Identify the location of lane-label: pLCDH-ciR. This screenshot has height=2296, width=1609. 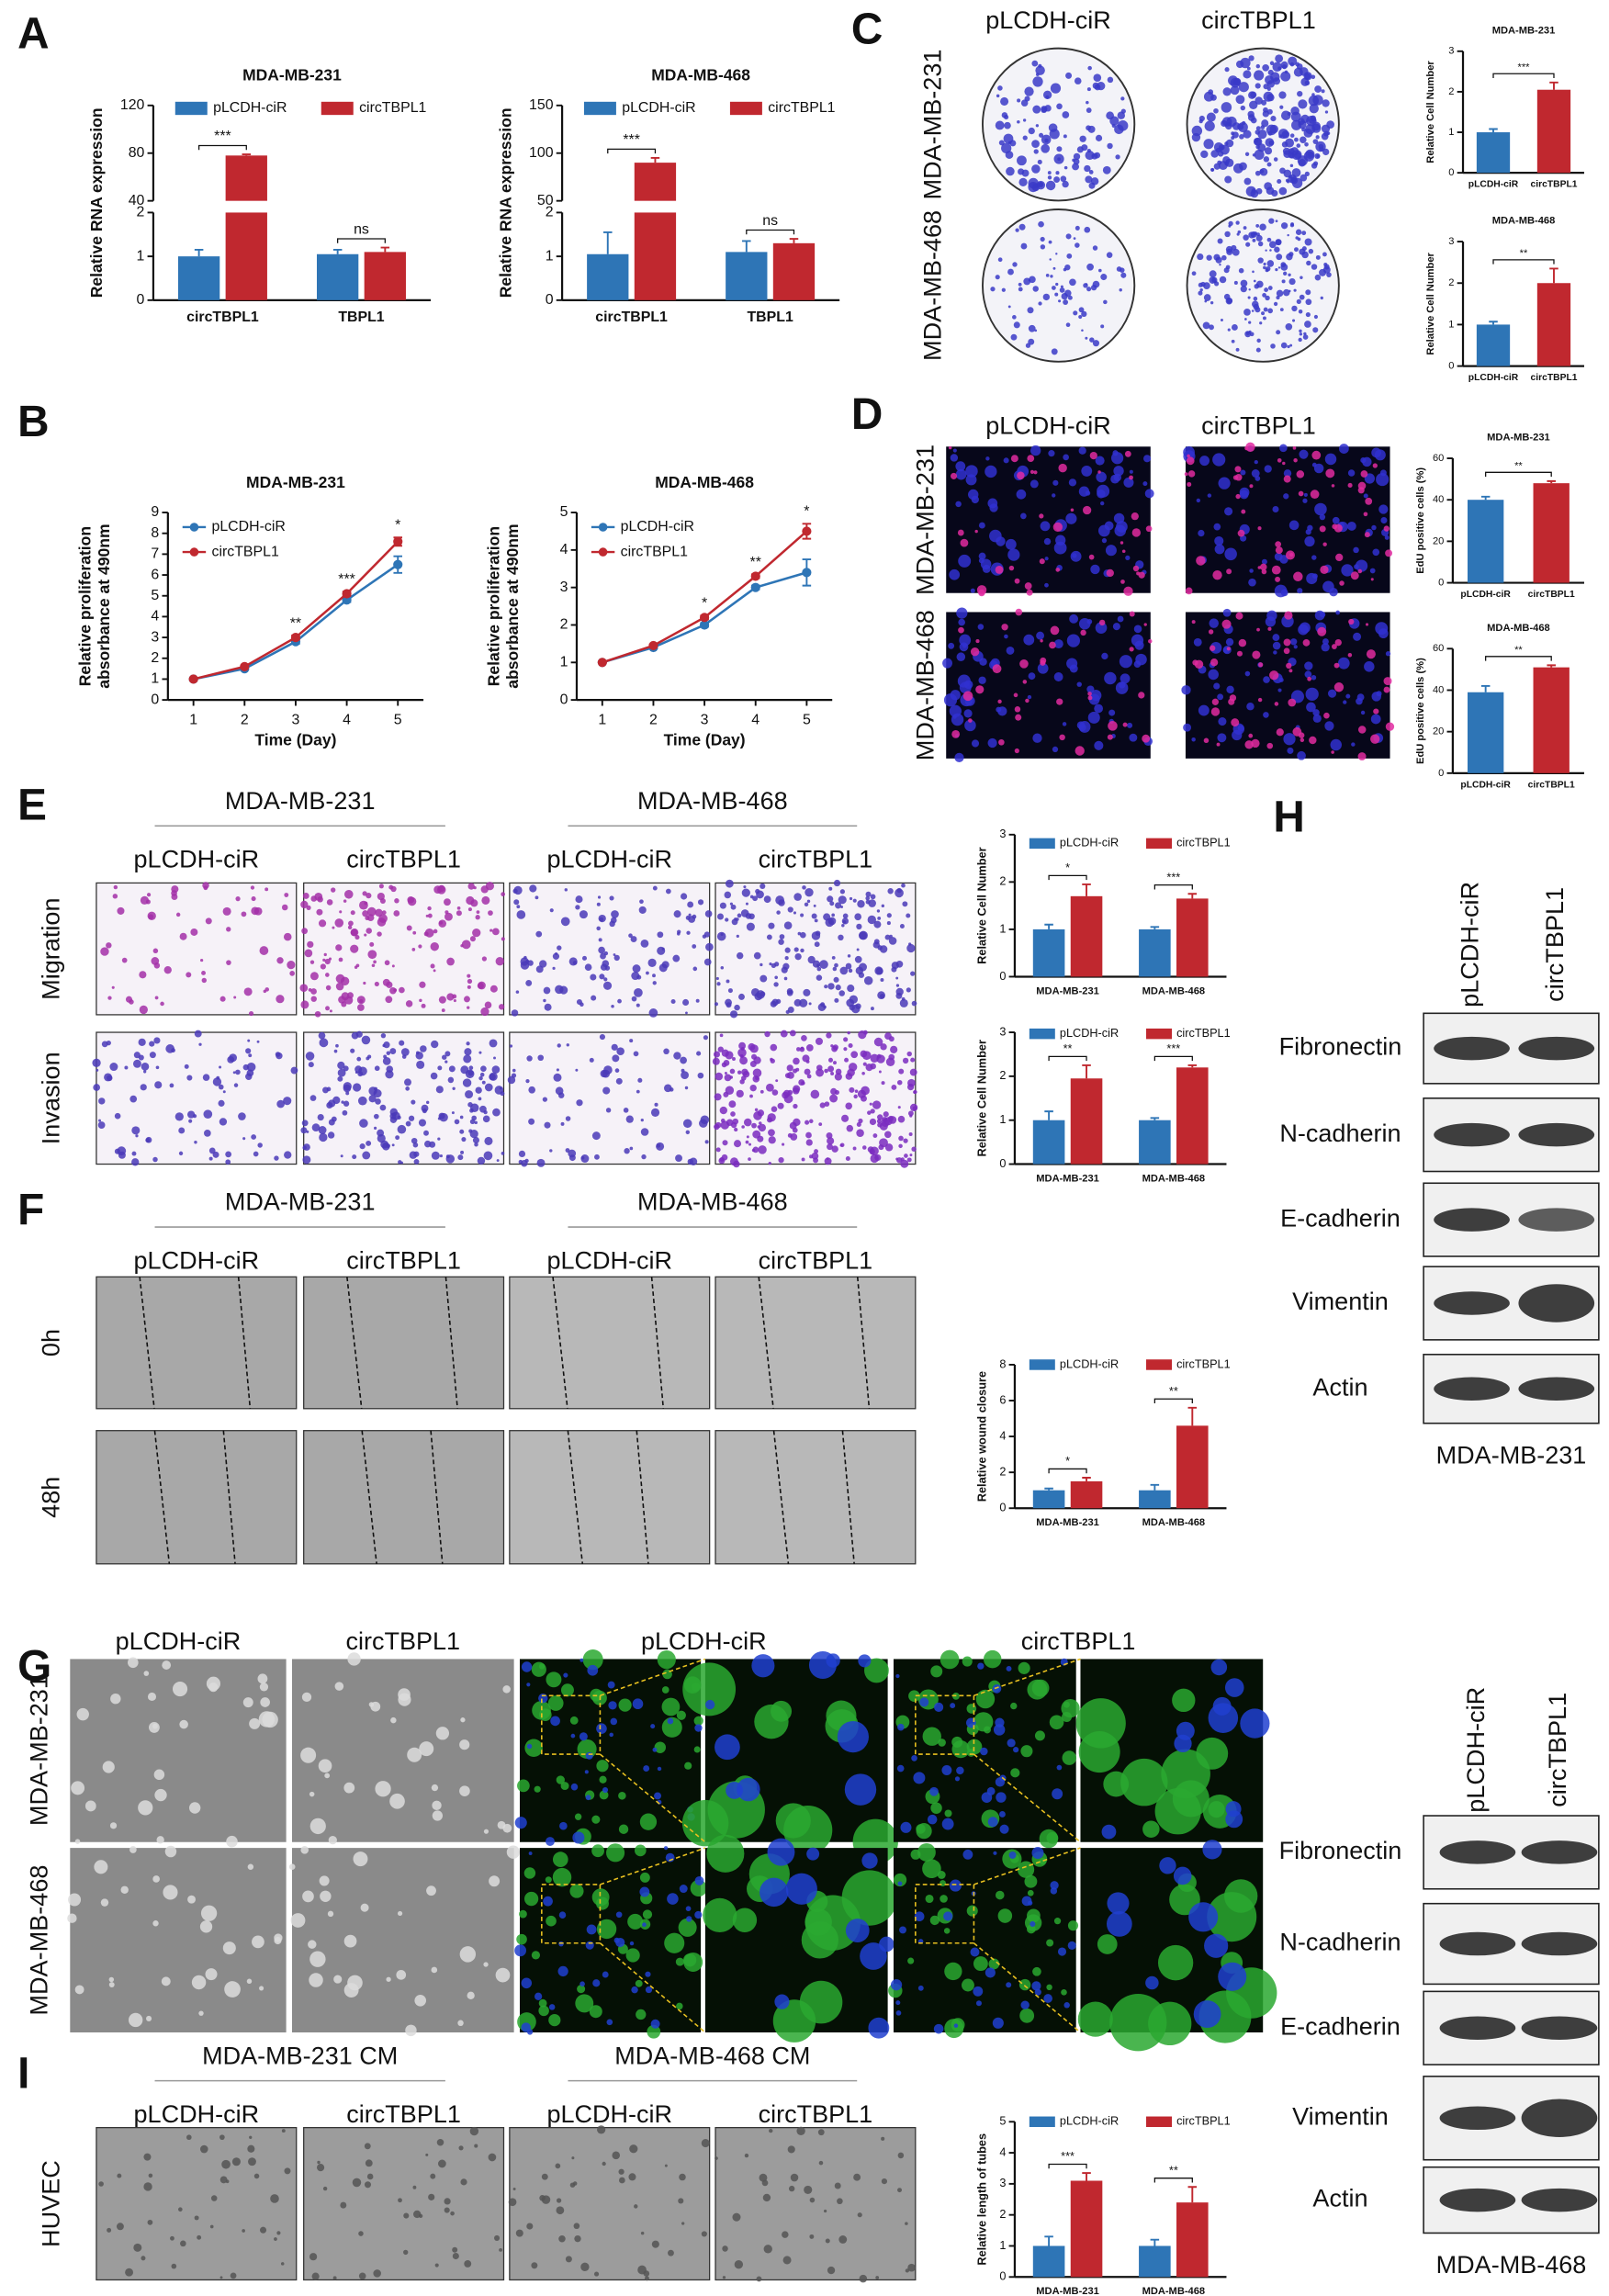
(1470, 944).